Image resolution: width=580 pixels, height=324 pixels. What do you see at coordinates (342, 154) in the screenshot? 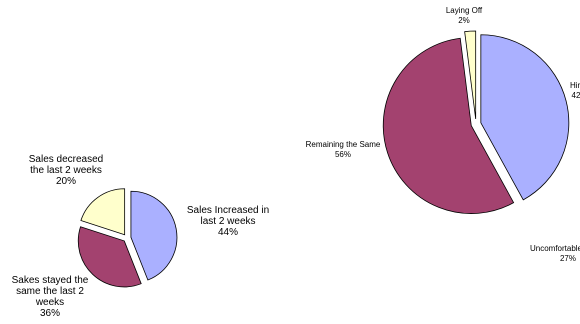
I see `slice-value: 56%` at bounding box center [342, 154].